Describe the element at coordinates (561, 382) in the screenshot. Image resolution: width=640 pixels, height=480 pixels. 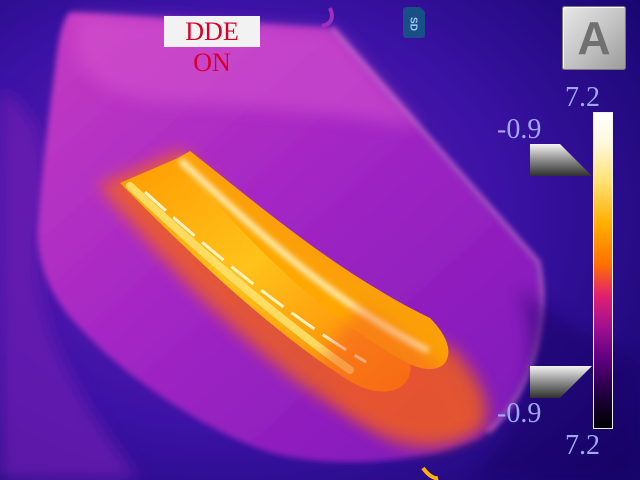
I see `lower-span-handle` at that location.